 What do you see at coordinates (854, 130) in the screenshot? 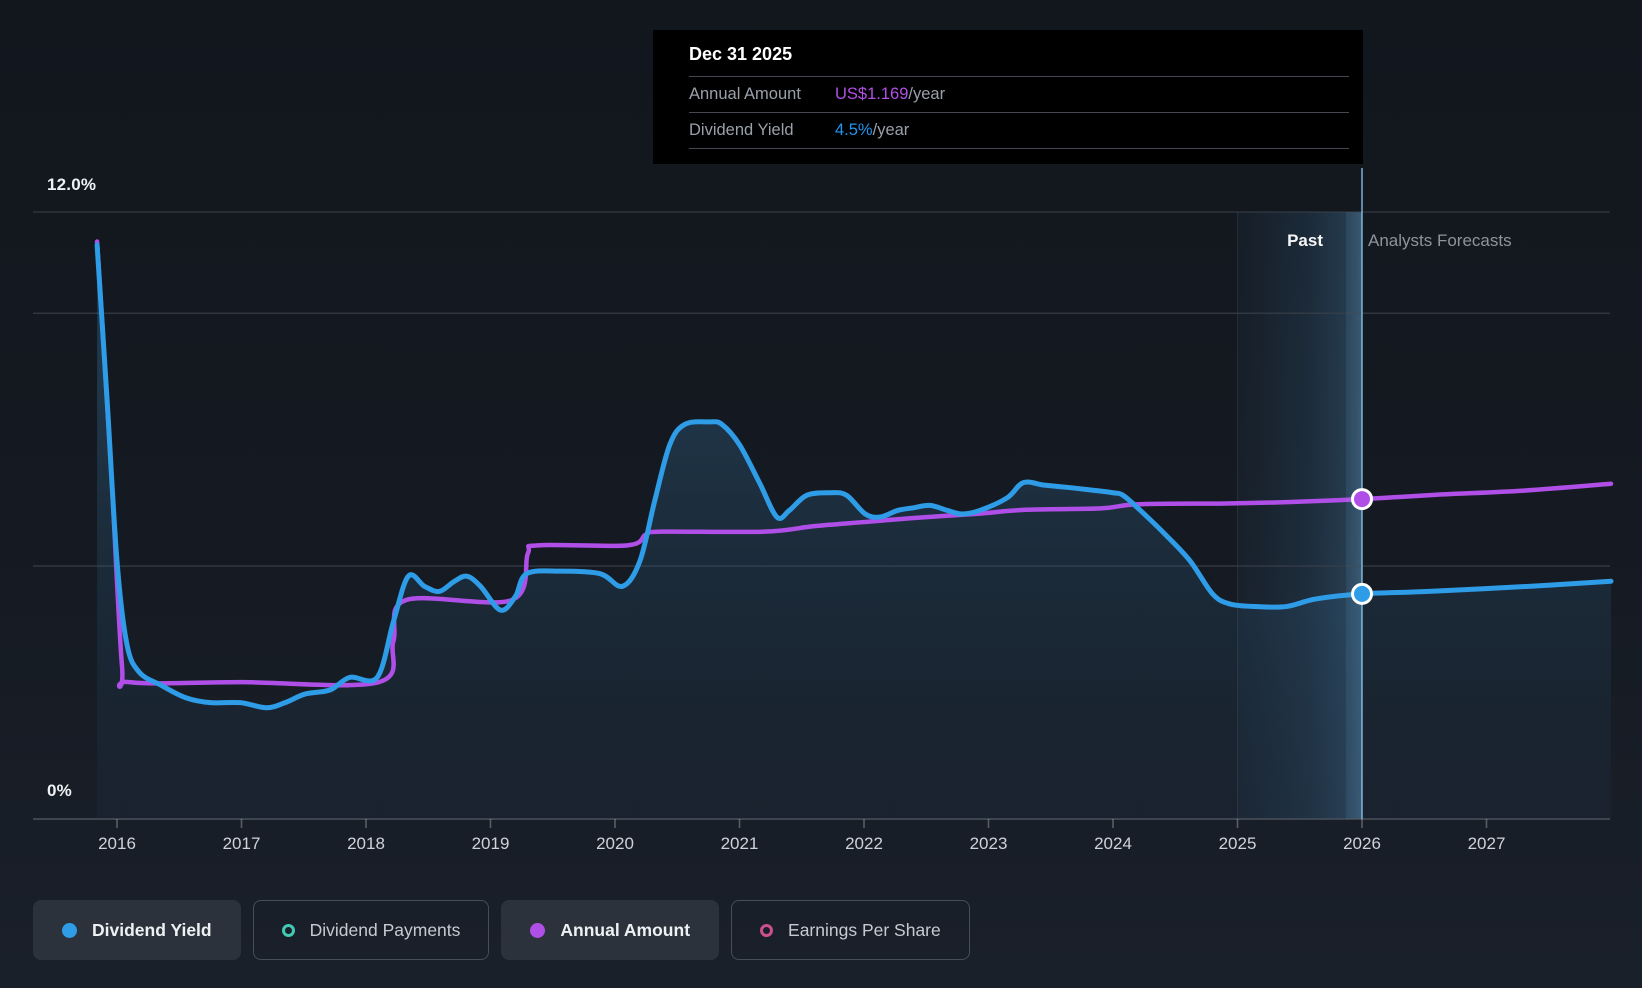
I see `tooltip-row-value: 4.5%` at bounding box center [854, 130].